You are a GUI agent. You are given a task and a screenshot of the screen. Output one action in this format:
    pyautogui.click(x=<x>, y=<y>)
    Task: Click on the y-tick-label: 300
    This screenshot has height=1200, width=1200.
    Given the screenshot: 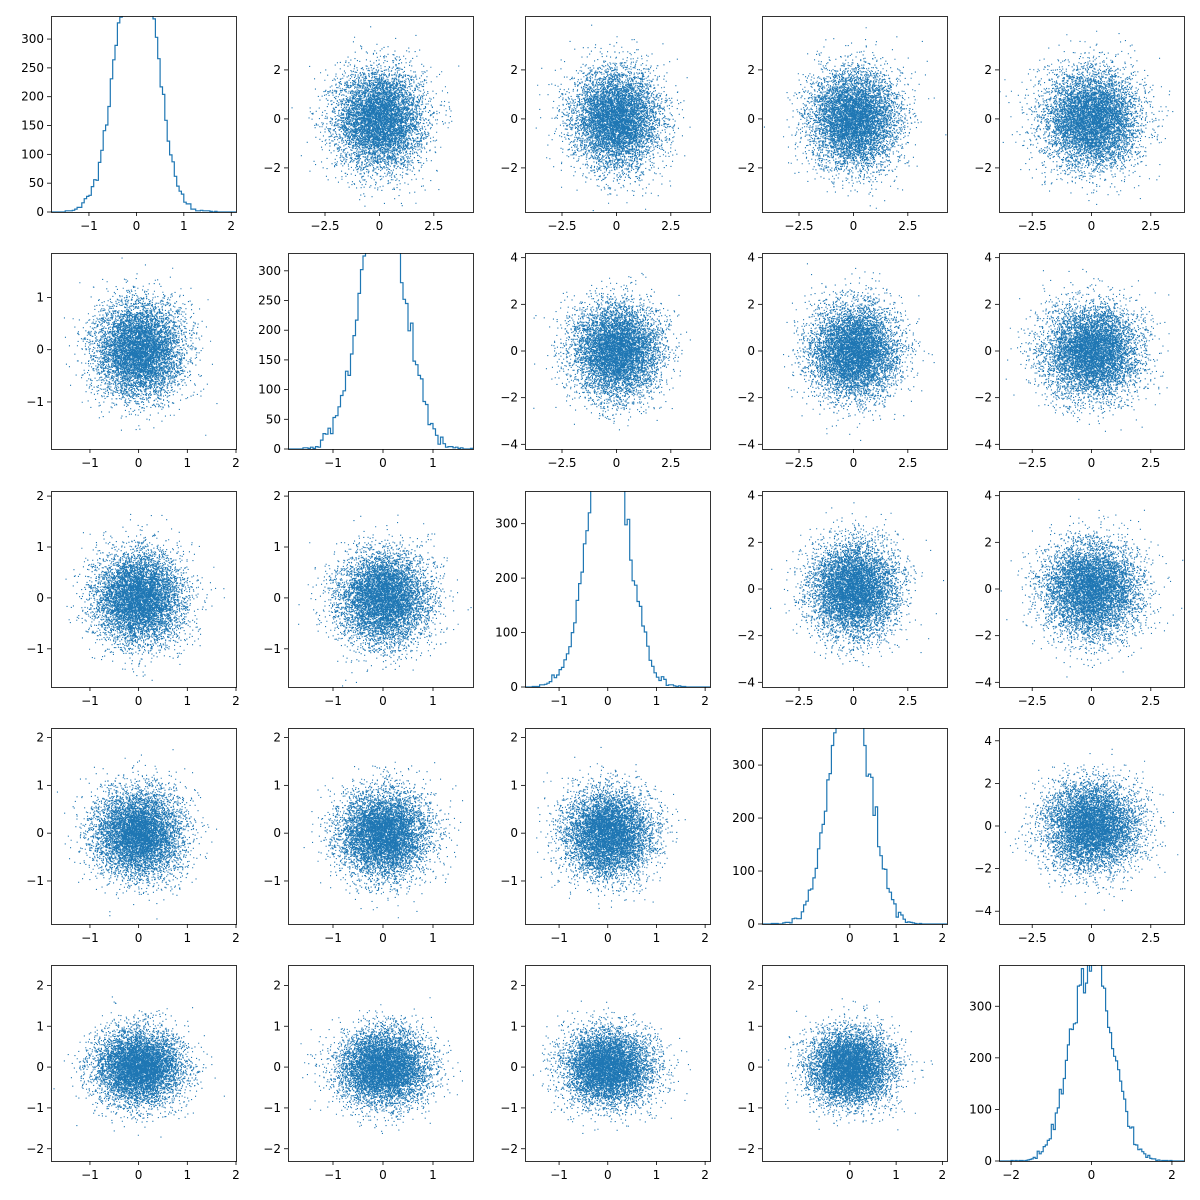 What is the action you would take?
    pyautogui.click(x=32, y=39)
    